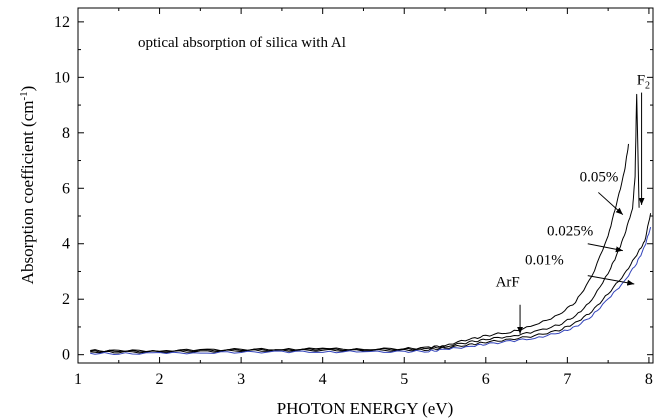 This screenshot has height=419, width=657. Describe the element at coordinates (570, 231) in the screenshot. I see `annotation-label: 0.025%` at that location.